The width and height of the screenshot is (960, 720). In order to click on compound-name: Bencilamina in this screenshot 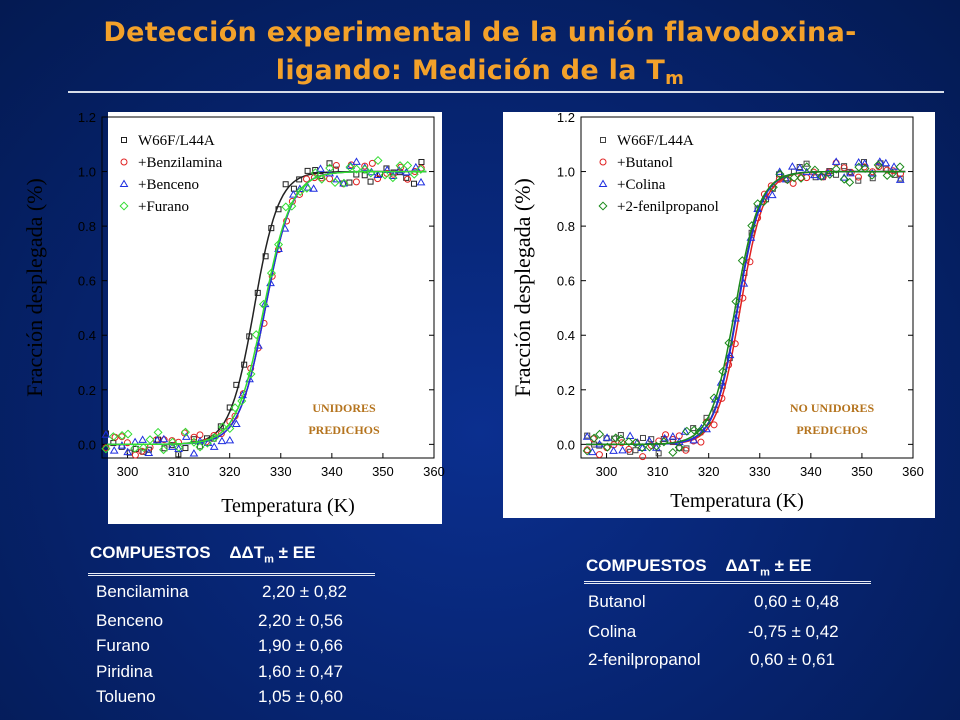, I will do `click(142, 591)`.